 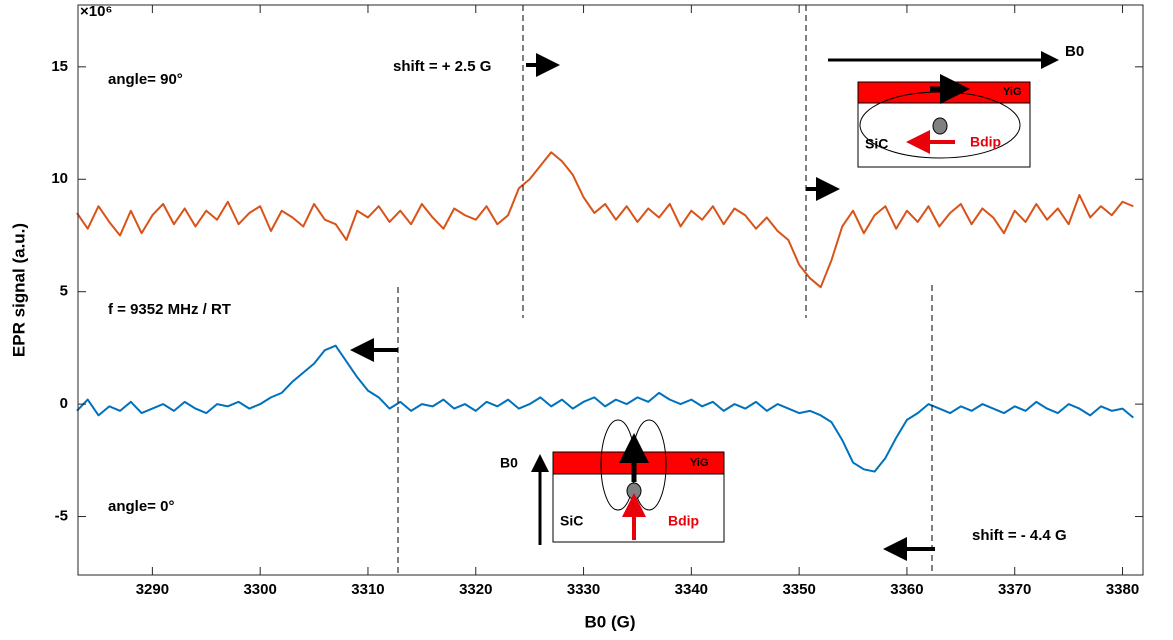 What do you see at coordinates (610, 621) in the screenshot?
I see `x-axis-label: B0 (G)` at bounding box center [610, 621].